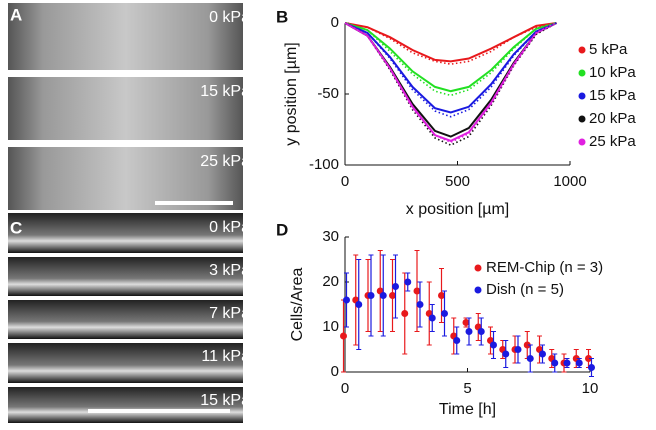  Describe the element at coordinates (467, 388) in the screenshot. I see `x-tick-label: 5` at that location.